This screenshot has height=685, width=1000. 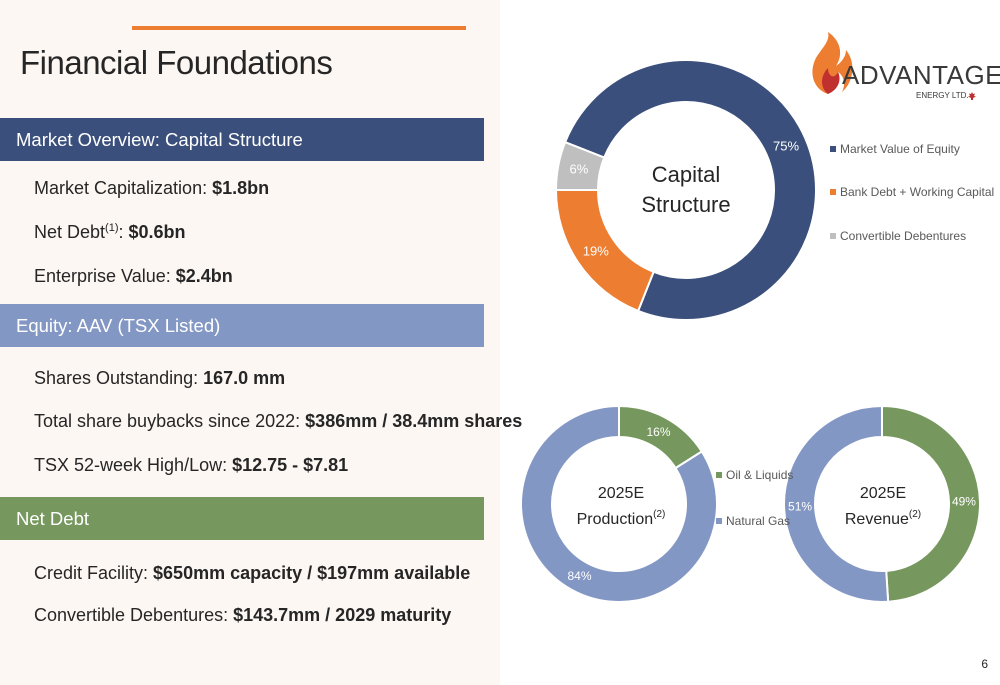 What do you see at coordinates (204, 276) in the screenshot?
I see `enterprise-value-value: $2.4bn` at bounding box center [204, 276].